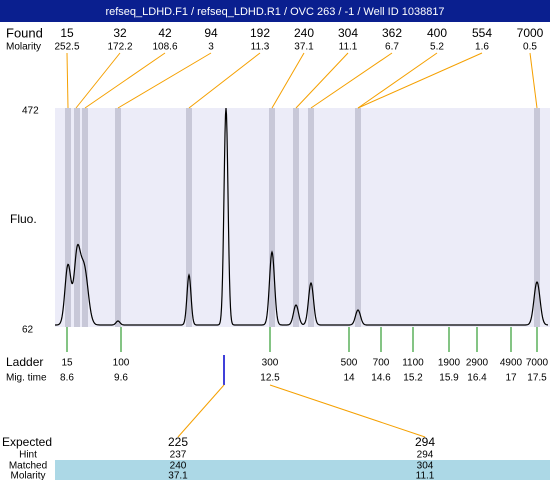 The height and width of the screenshot is (480, 550). I want to click on expected-cell: 304, so click(425, 466).